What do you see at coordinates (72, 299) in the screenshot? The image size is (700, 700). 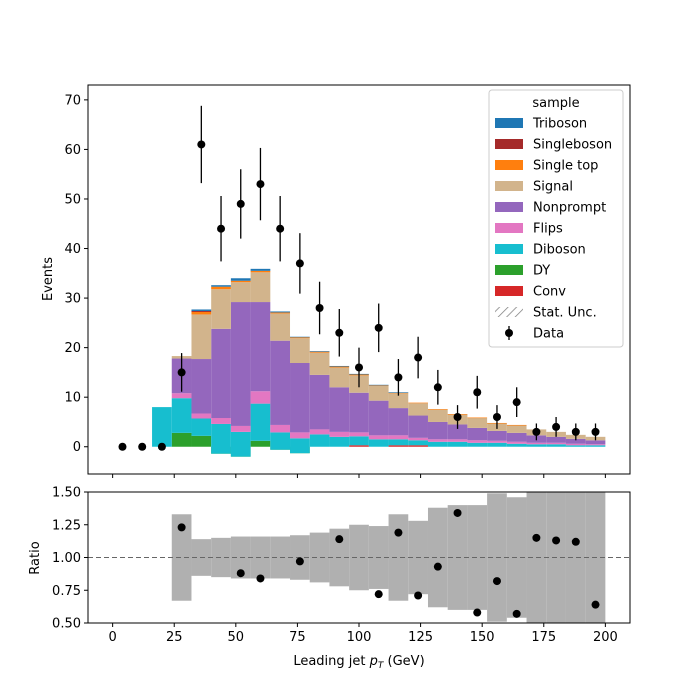 I see `y-tick-label: 30` at bounding box center [72, 299].